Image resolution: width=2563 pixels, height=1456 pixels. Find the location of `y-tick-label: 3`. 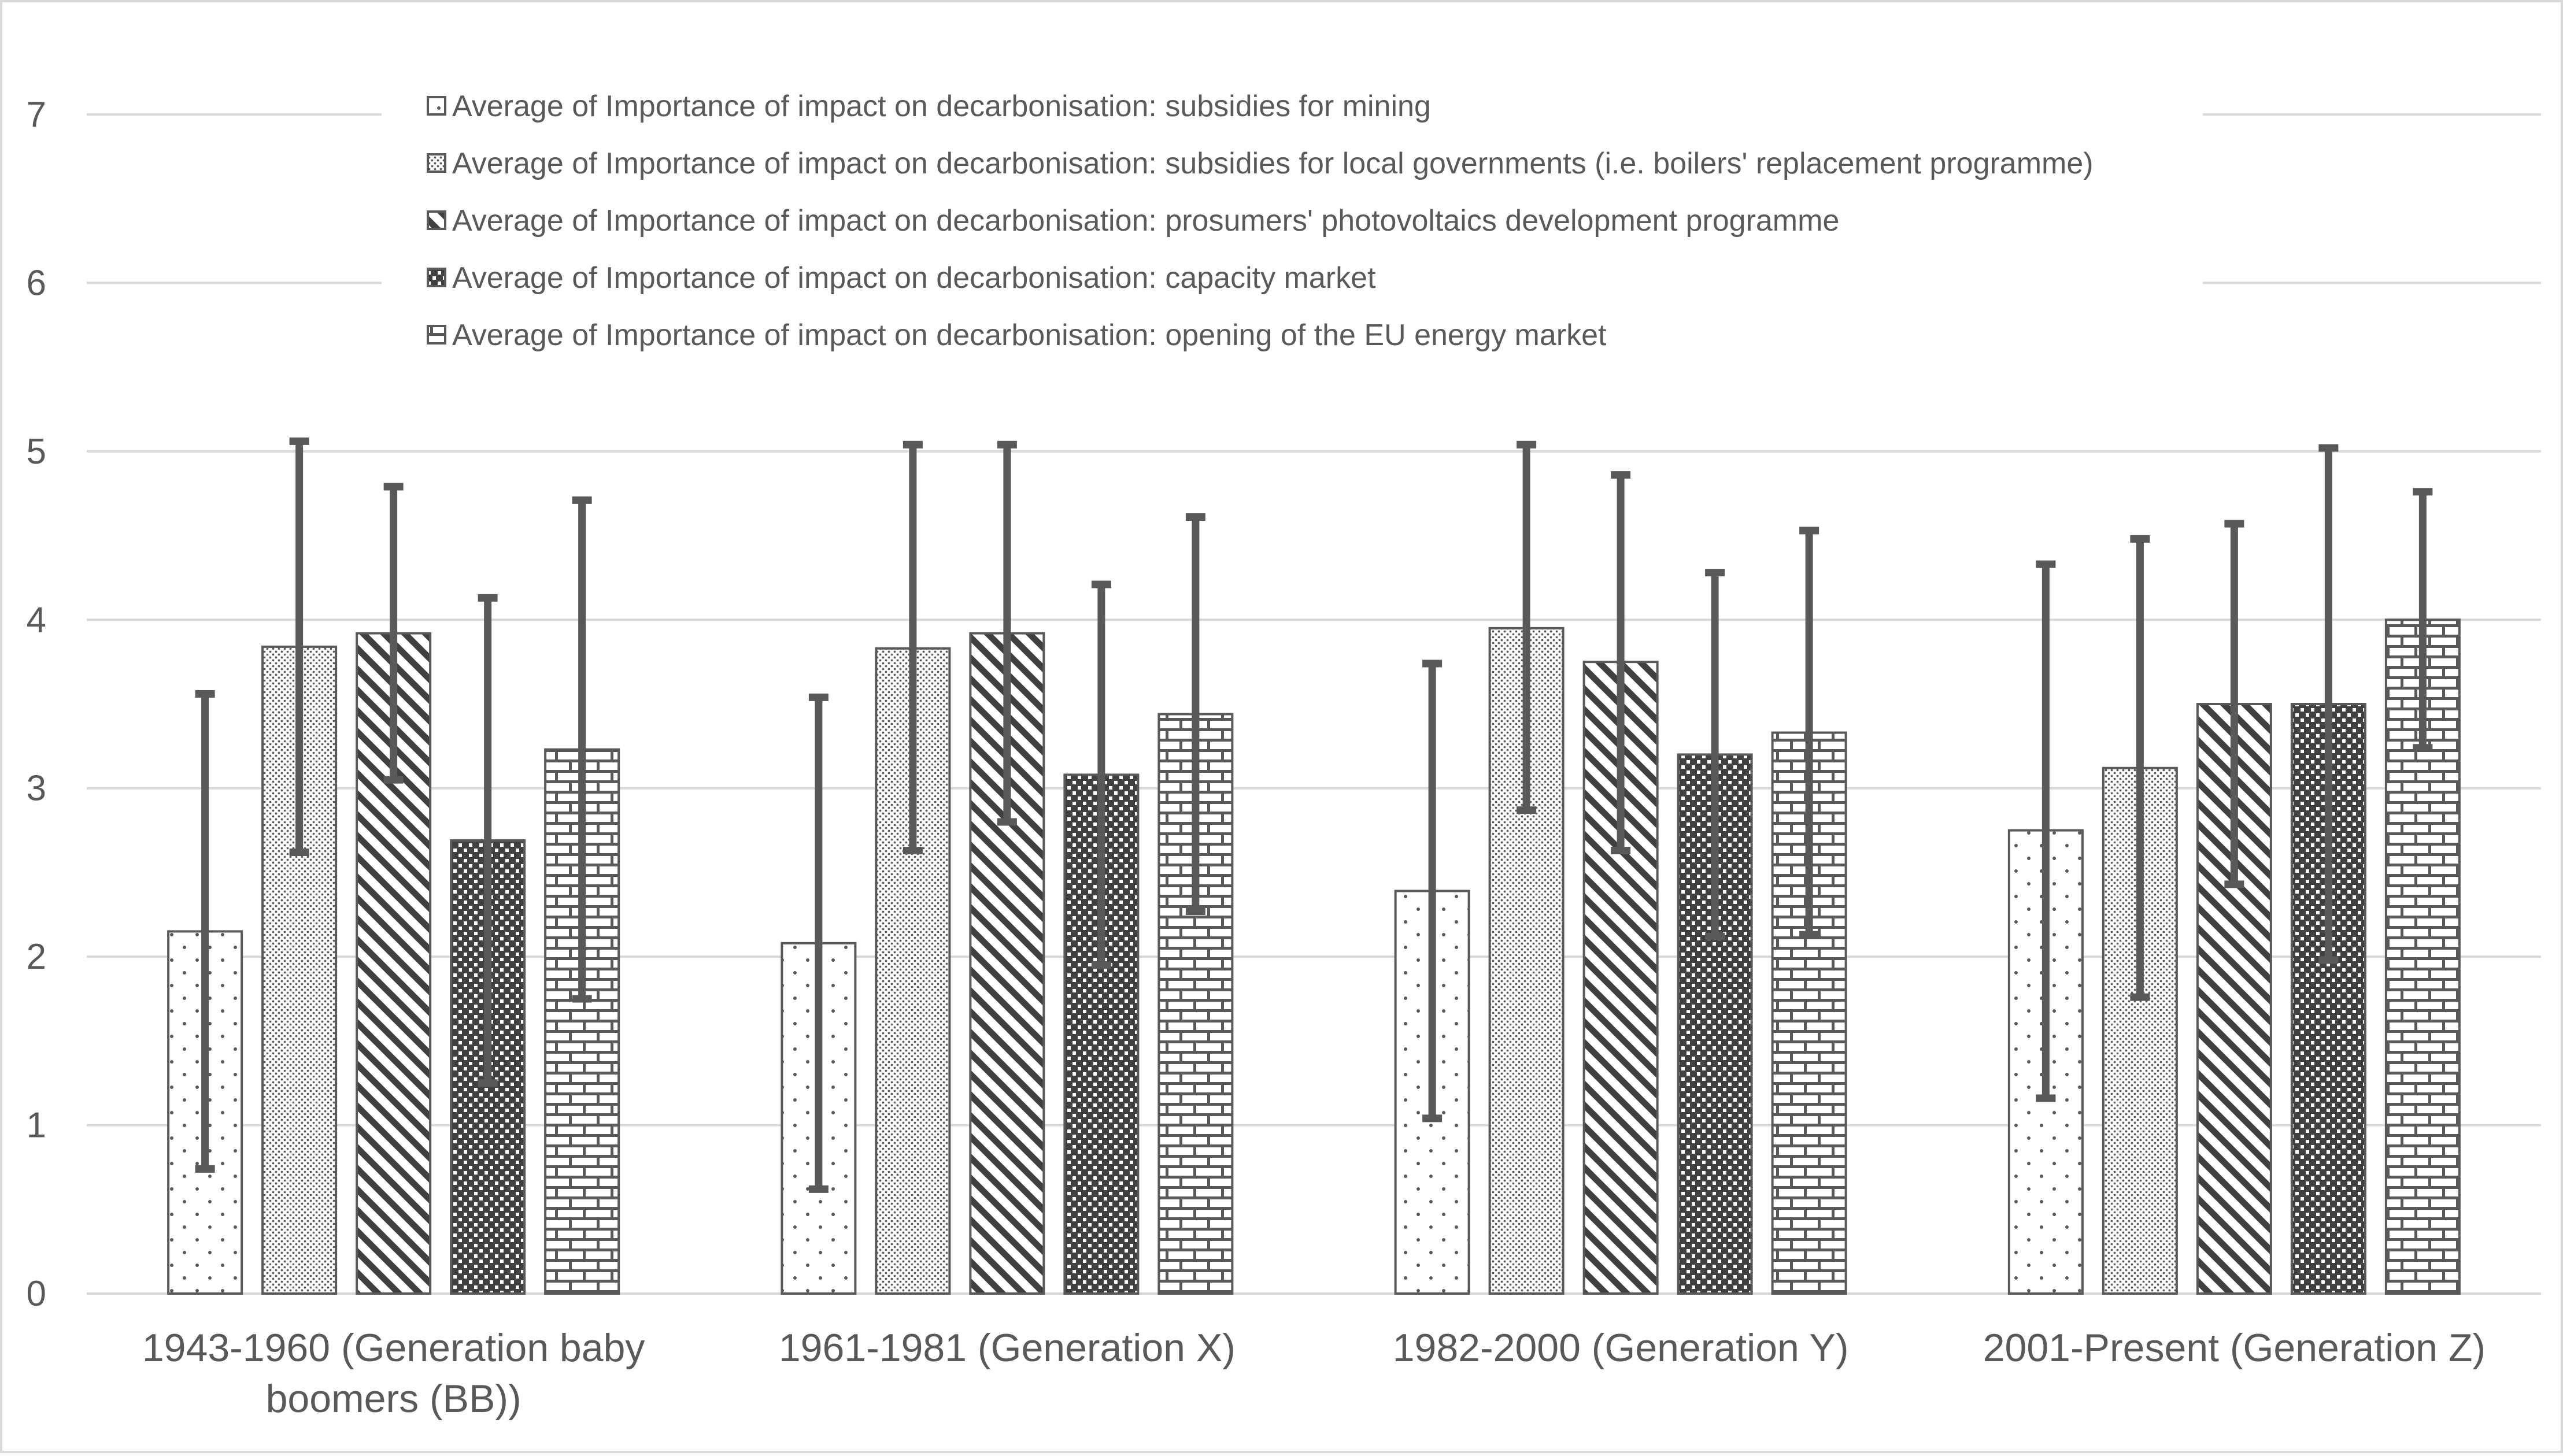

y-tick-label: 3 is located at coordinates (36, 789).